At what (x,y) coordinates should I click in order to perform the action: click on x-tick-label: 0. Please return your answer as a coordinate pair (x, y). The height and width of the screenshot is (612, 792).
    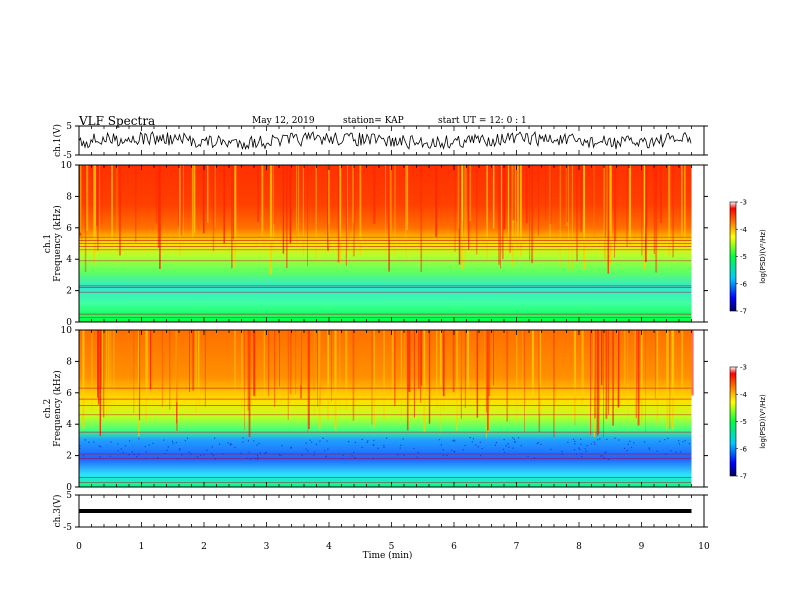
    Looking at the image, I should click on (79, 547).